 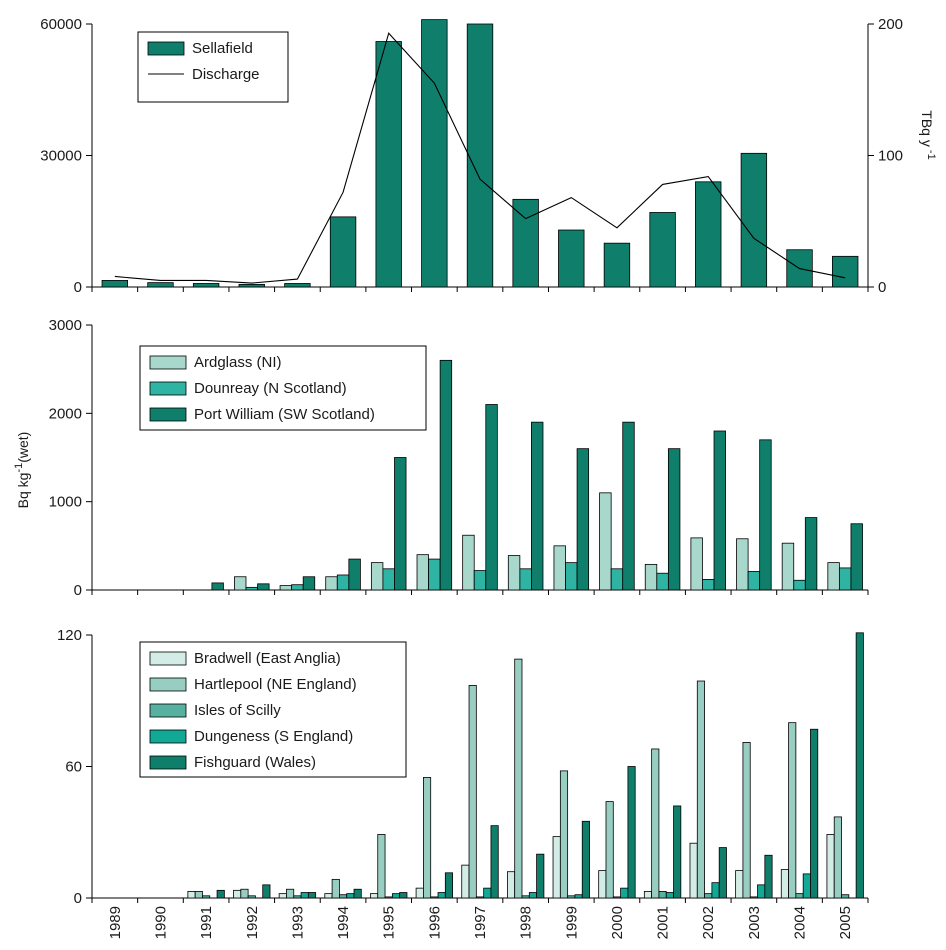 What do you see at coordinates (206, 922) in the screenshot?
I see `x-tick-label: 1991` at bounding box center [206, 922].